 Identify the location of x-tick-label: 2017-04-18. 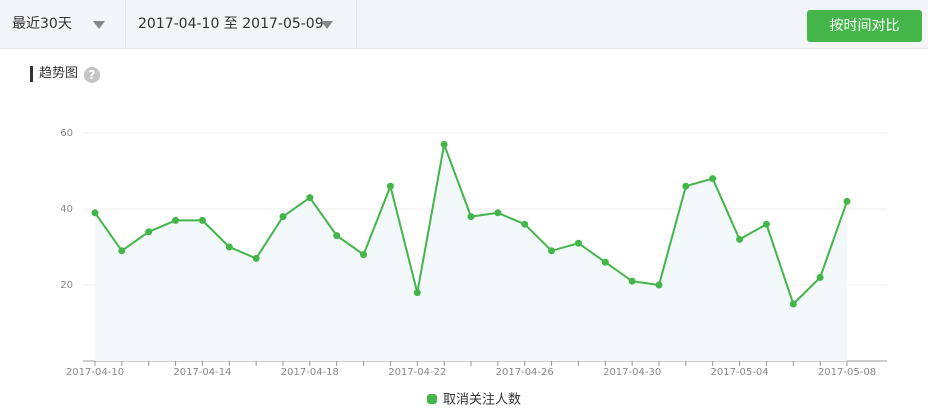
(310, 372).